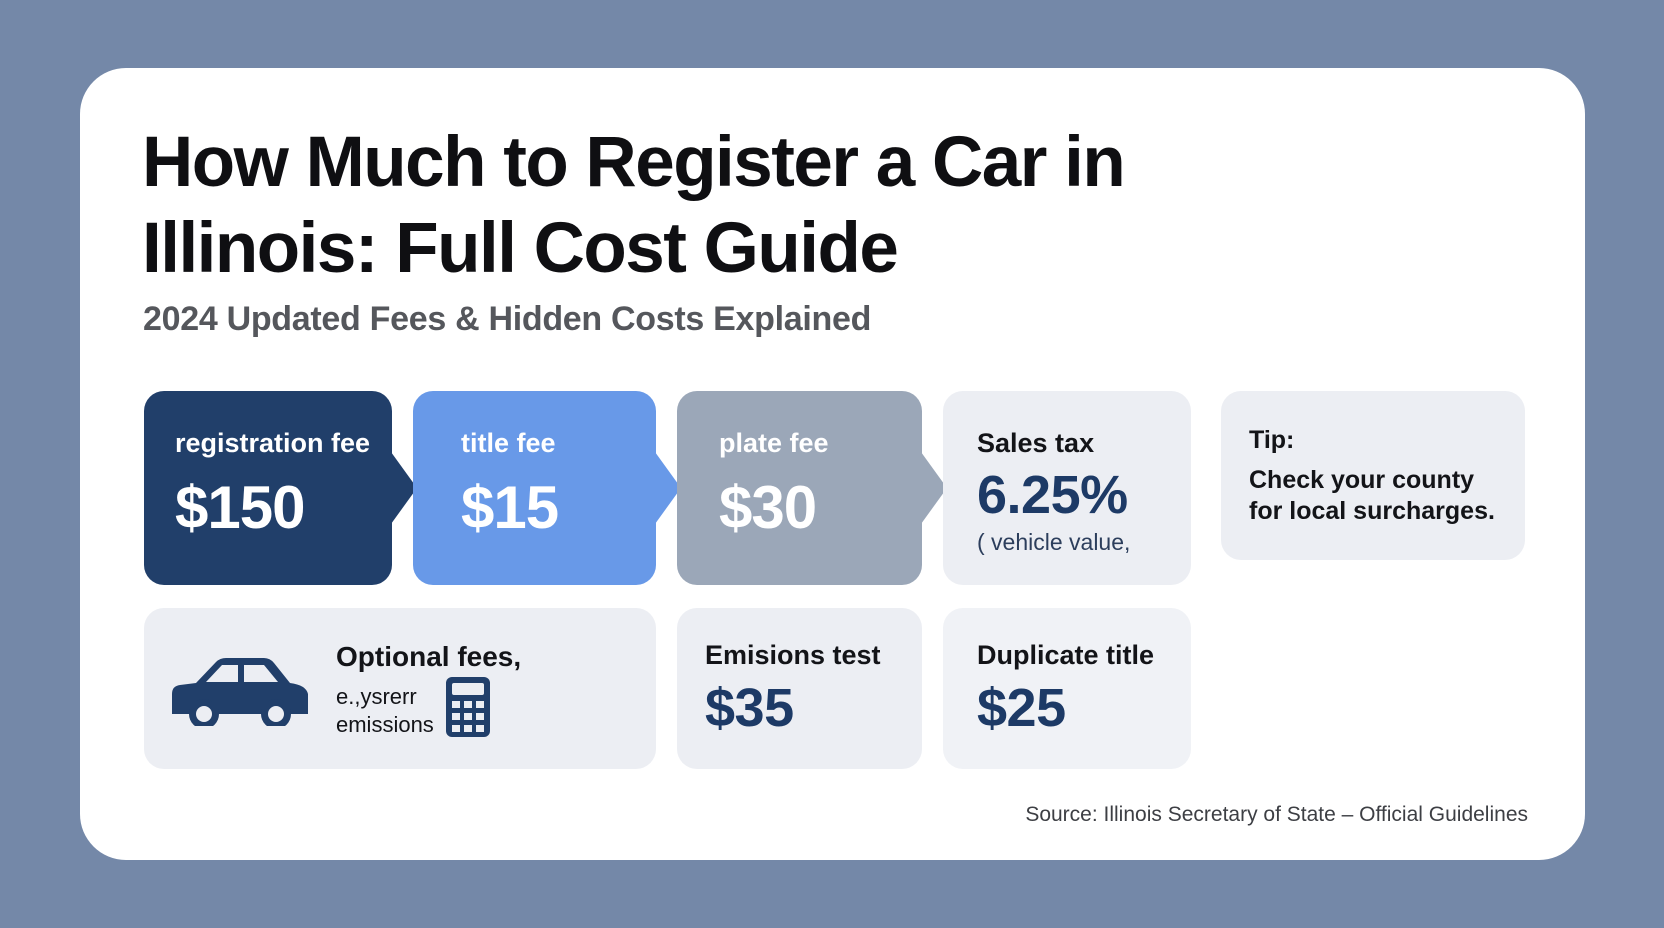 This screenshot has height=928, width=1664. Describe the element at coordinates (385, 724) in the screenshot. I see `optional-fees-line2: emissions` at that location.